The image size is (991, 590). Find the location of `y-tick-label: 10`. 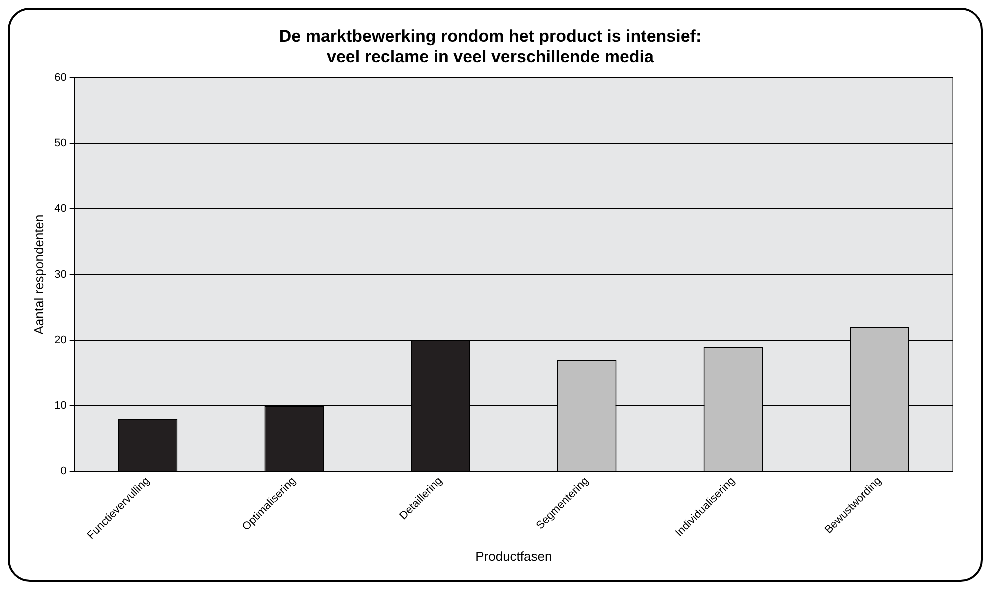

y-tick-label: 10 is located at coordinates (60, 406).